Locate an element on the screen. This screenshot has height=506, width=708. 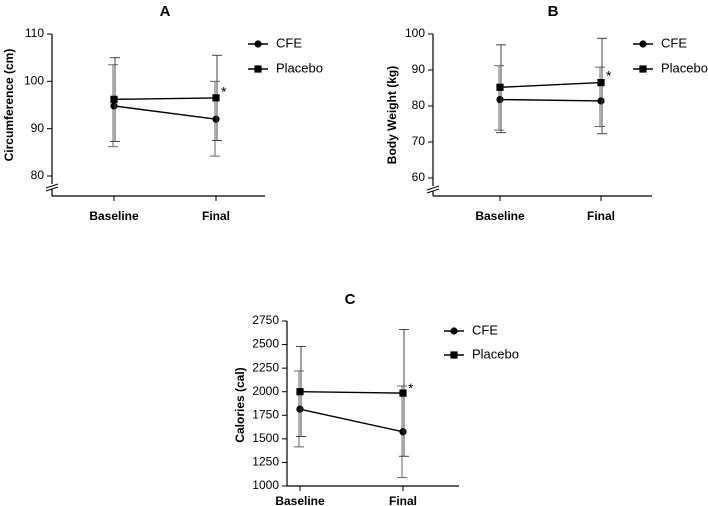
y-tick-label: 60 is located at coordinates (419, 177).